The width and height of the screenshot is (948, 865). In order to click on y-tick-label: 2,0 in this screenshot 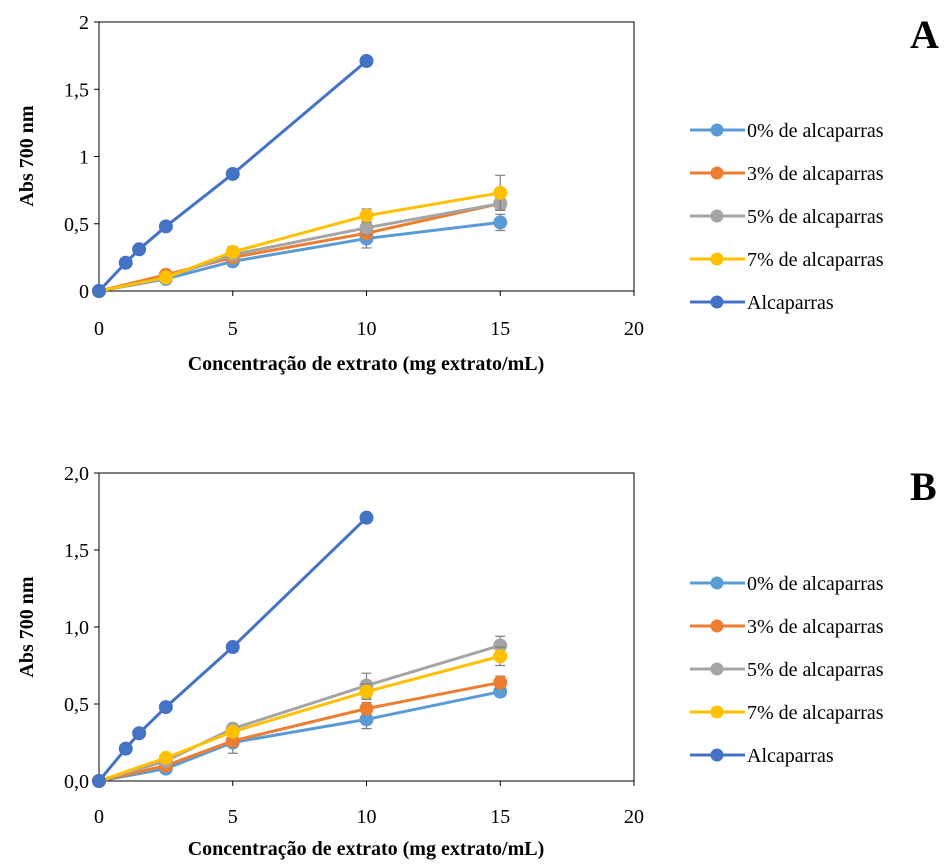, I will do `click(76, 474)`.